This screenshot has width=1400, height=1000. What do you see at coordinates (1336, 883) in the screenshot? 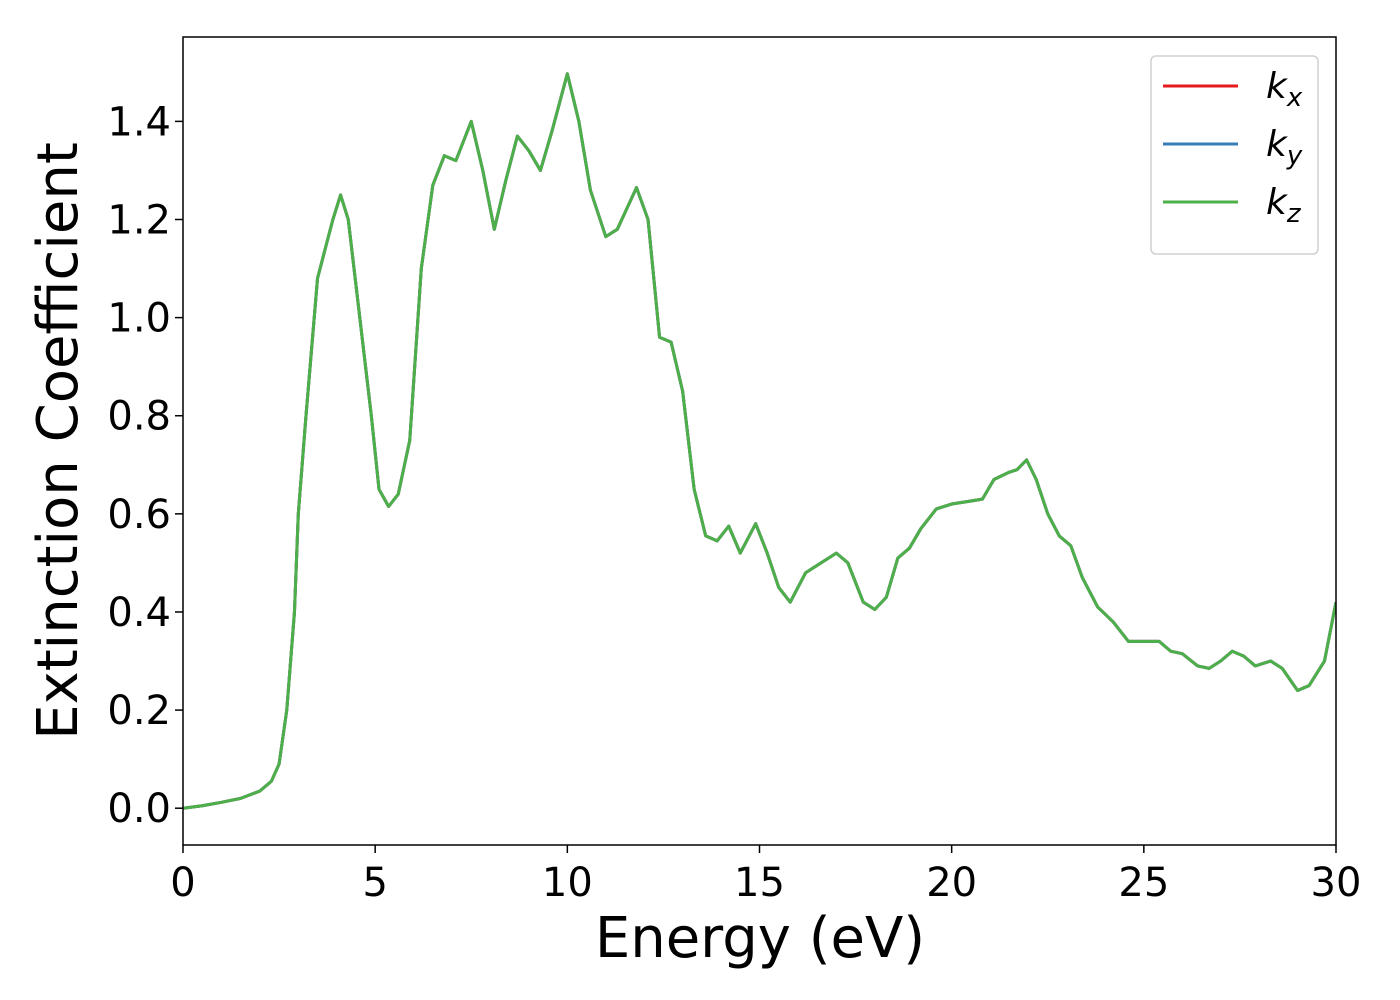
I see `x-tick-label: 30` at bounding box center [1336, 883].